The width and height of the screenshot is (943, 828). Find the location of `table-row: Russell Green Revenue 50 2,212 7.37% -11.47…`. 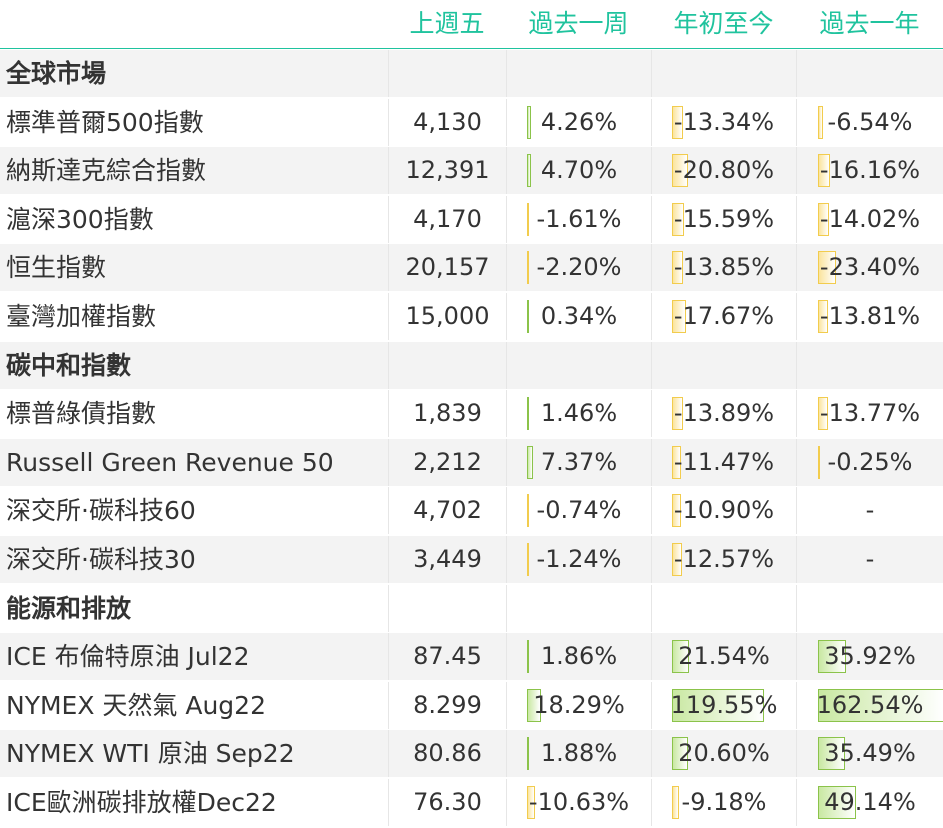

table-row: Russell Green Revenue 50 2,212 7.37% -11.47… is located at coordinates (471, 461).